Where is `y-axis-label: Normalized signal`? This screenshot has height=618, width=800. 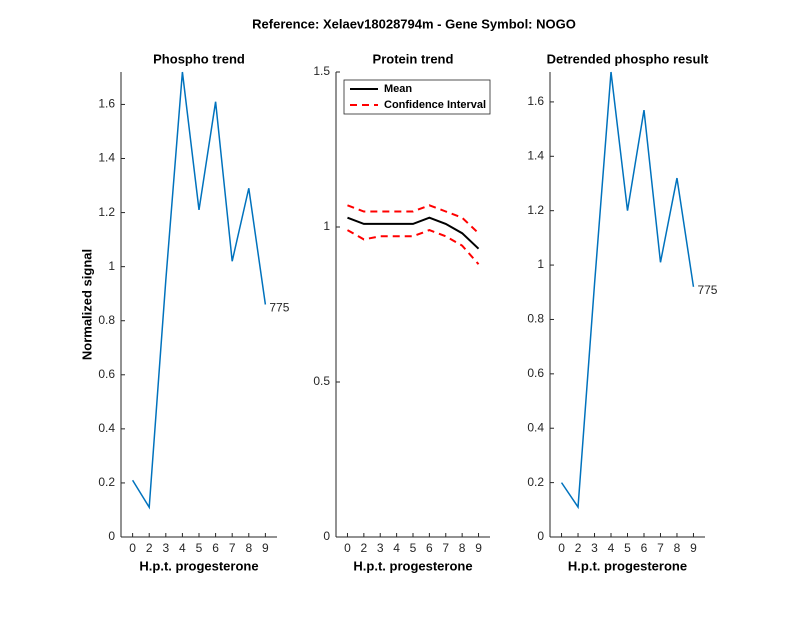
y-axis-label: Normalized signal is located at coordinates (86, 304).